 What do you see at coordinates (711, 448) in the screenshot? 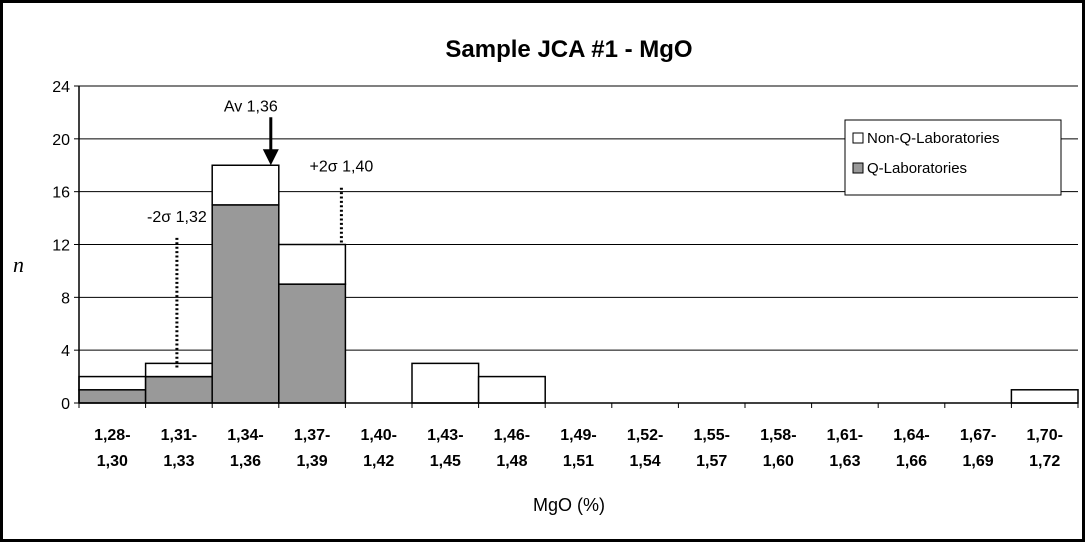
I see `x-tick-label: 1,55- 1,57` at bounding box center [711, 448].